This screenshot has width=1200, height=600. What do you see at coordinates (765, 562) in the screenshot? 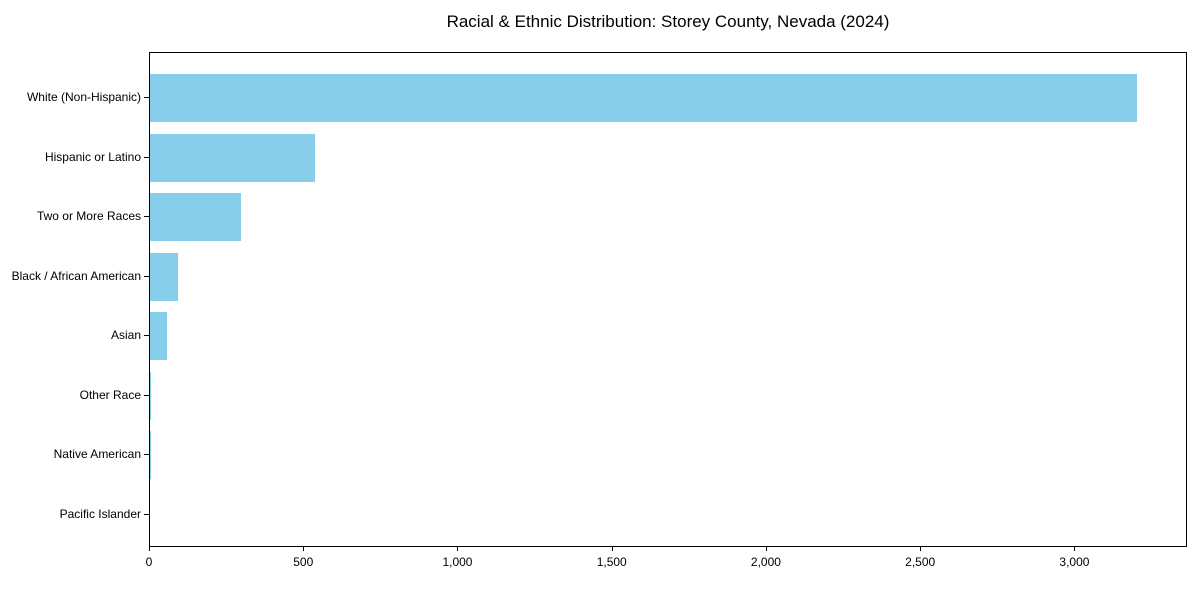
I see `x-tick-label: 2,000` at bounding box center [765, 562].